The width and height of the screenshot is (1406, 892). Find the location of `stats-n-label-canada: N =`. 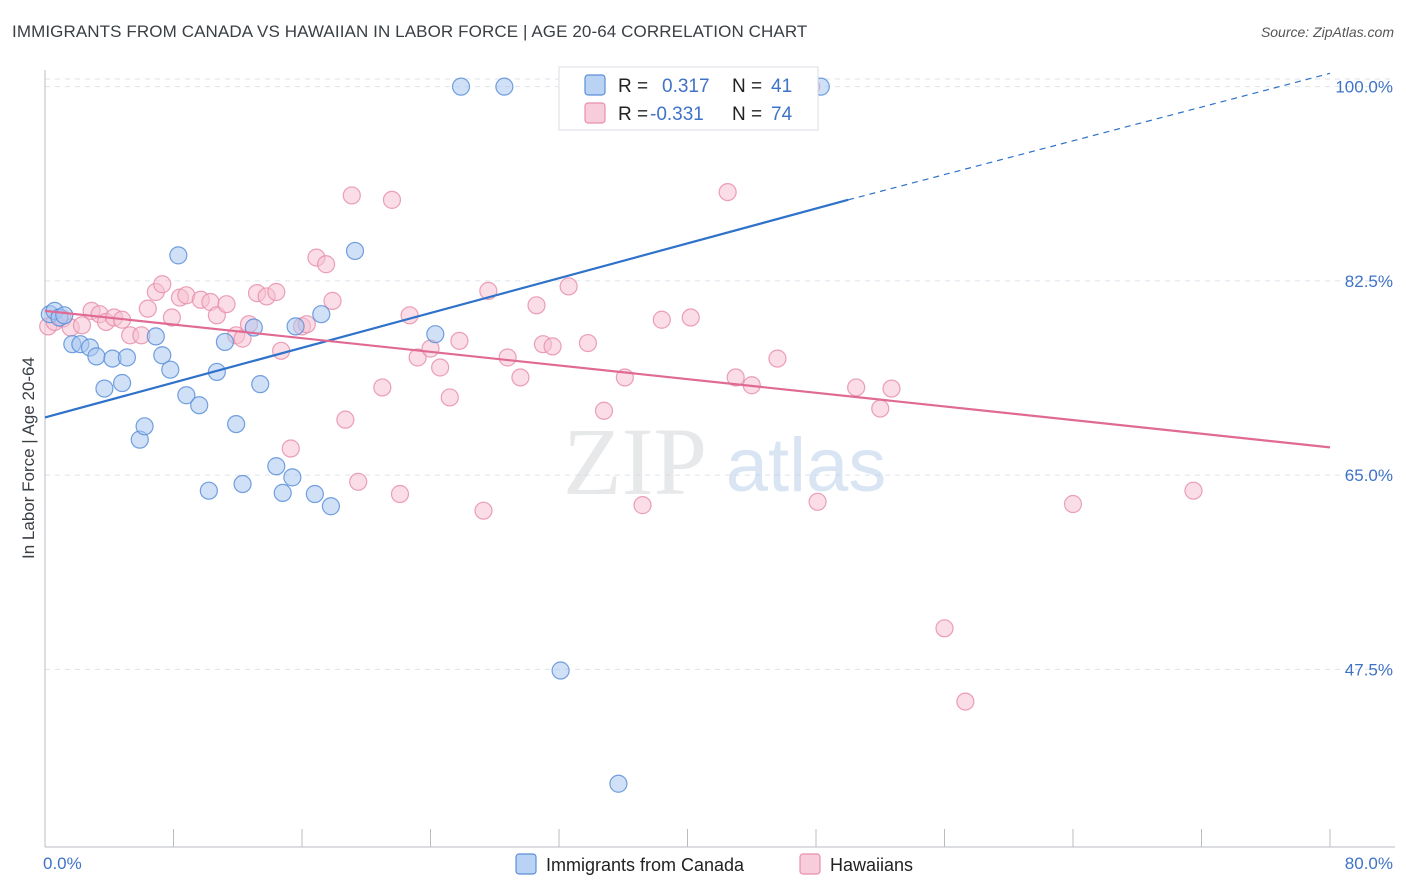

stats-n-label-canada: N = is located at coordinates (747, 86).